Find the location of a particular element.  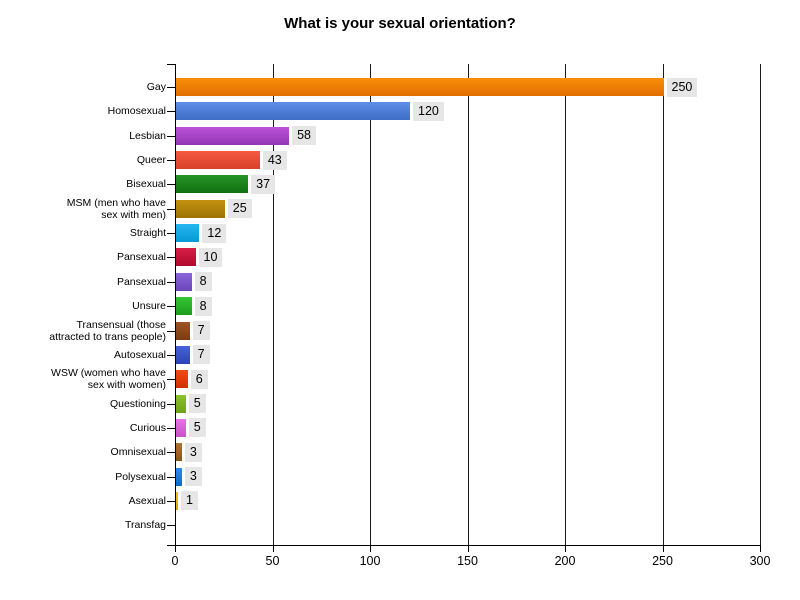

x-tick-label: 100 is located at coordinates (370, 561).